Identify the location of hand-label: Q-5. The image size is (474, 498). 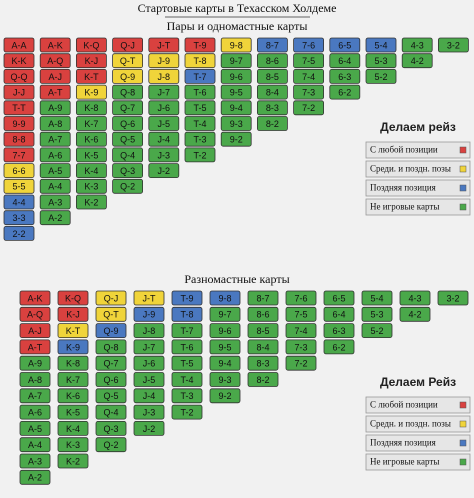
(127, 140).